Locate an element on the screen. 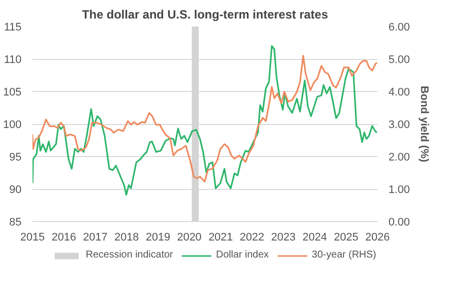 This screenshot has width=450, height=300. y2-tick-label: 6.00 is located at coordinates (399, 28).